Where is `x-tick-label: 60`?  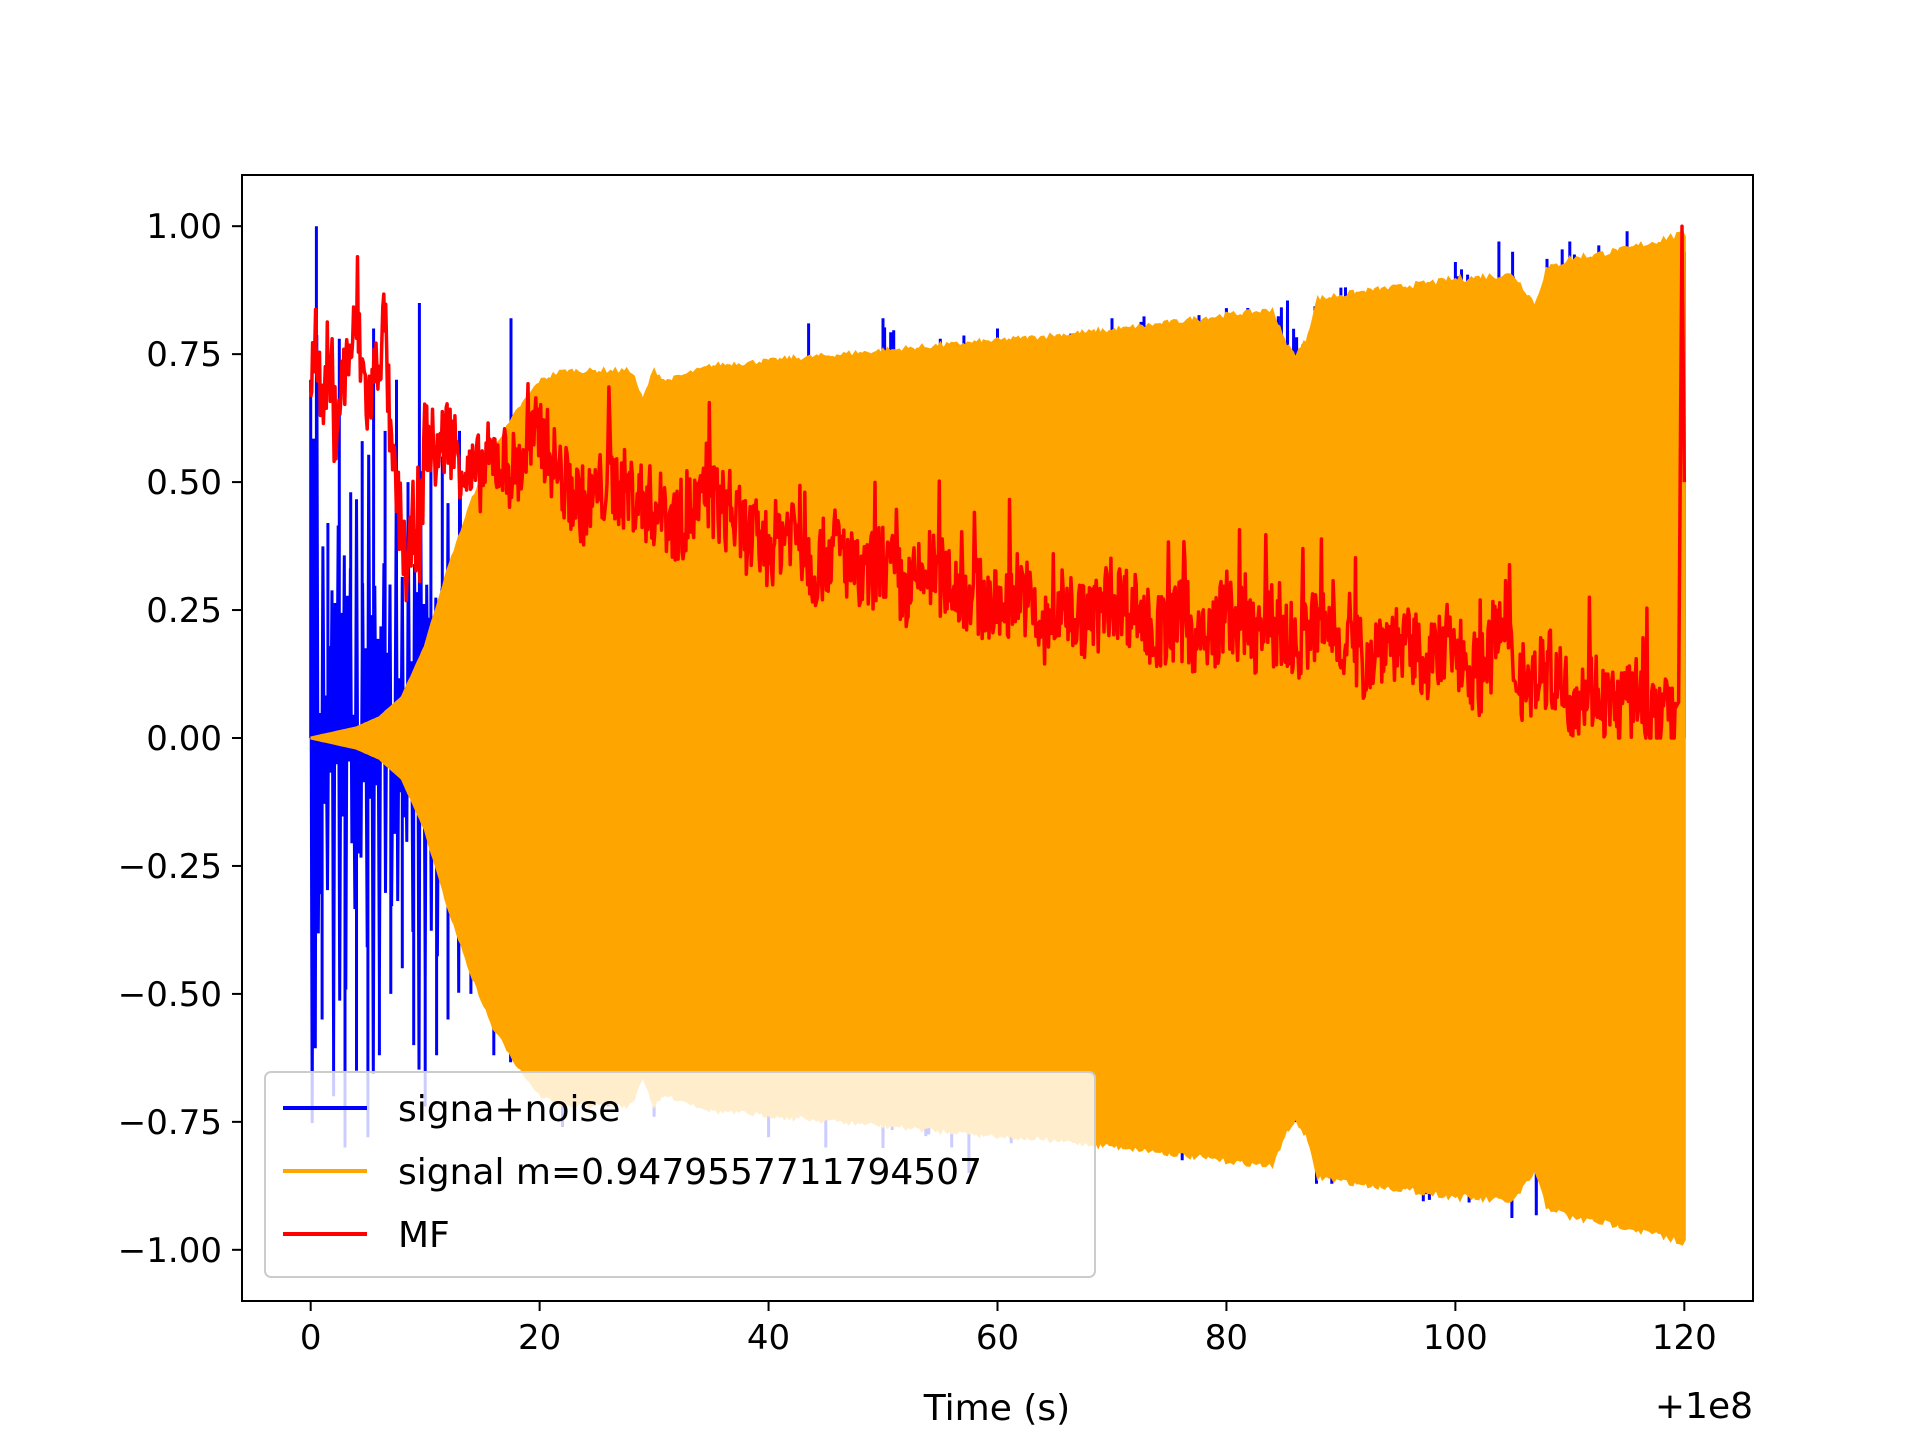 x-tick-label: 60 is located at coordinates (997, 1338).